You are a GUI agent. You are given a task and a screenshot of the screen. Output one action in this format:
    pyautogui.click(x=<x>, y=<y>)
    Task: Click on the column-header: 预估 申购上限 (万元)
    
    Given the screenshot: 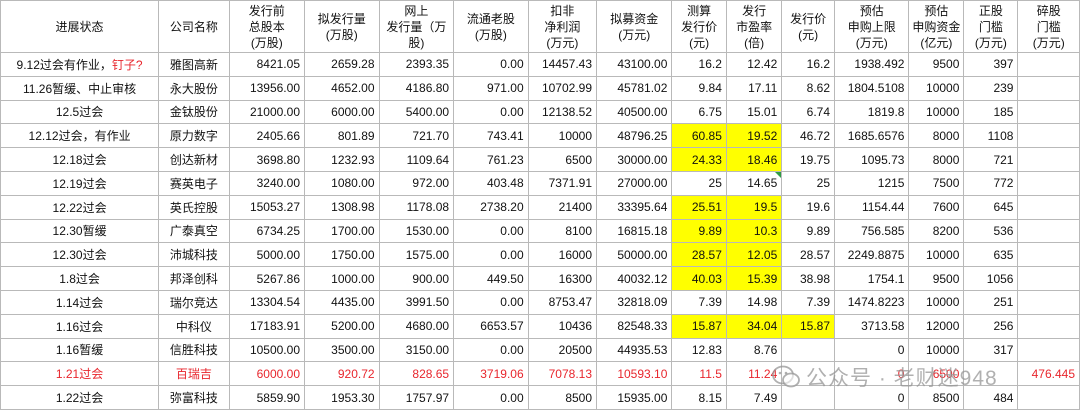 What is the action you would take?
    pyautogui.click(x=872, y=26)
    